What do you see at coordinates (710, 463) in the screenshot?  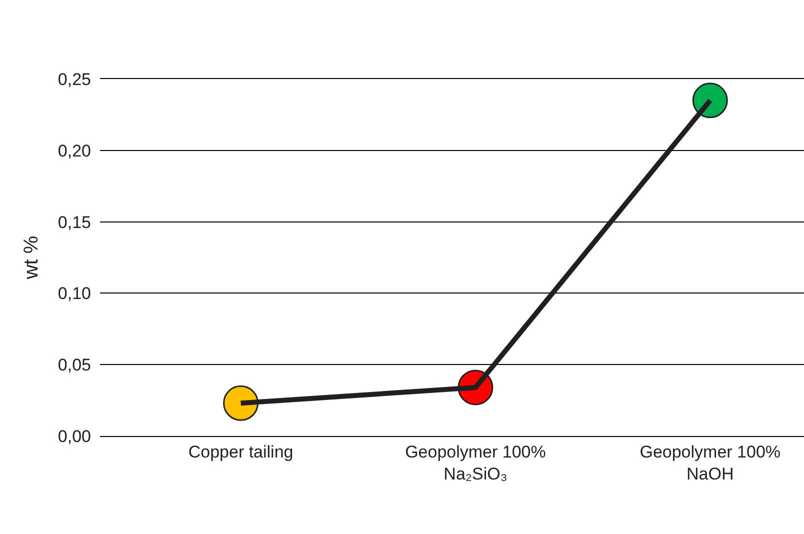 I see `x-tick-label: Geopolymer 100% NaOH` at bounding box center [710, 463].